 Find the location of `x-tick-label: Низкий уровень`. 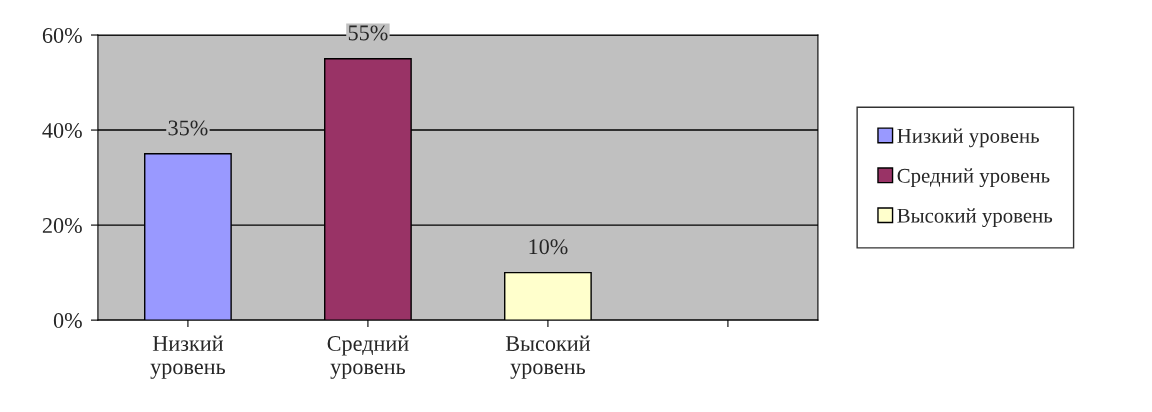

x-tick-label: Низкий уровень is located at coordinates (188, 357).